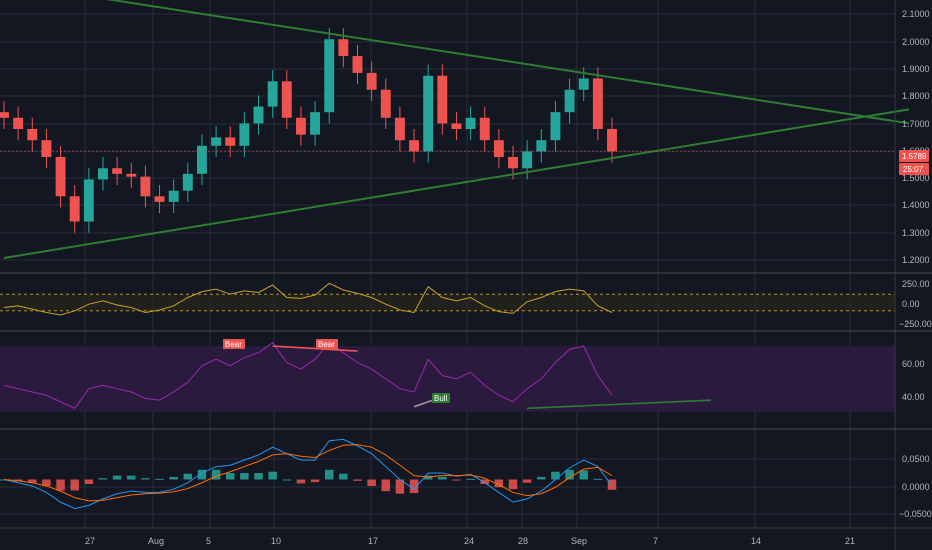  I want to click on cci-axis: 250.00 0.00 −250.00, so click(915, 304).